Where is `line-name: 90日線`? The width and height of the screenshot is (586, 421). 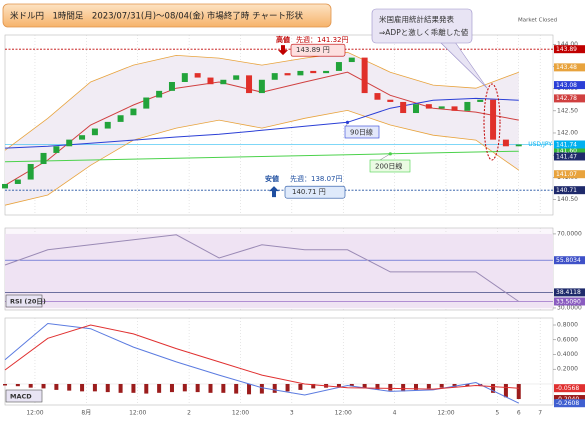
line-name: 90日線 is located at coordinates (361, 132).